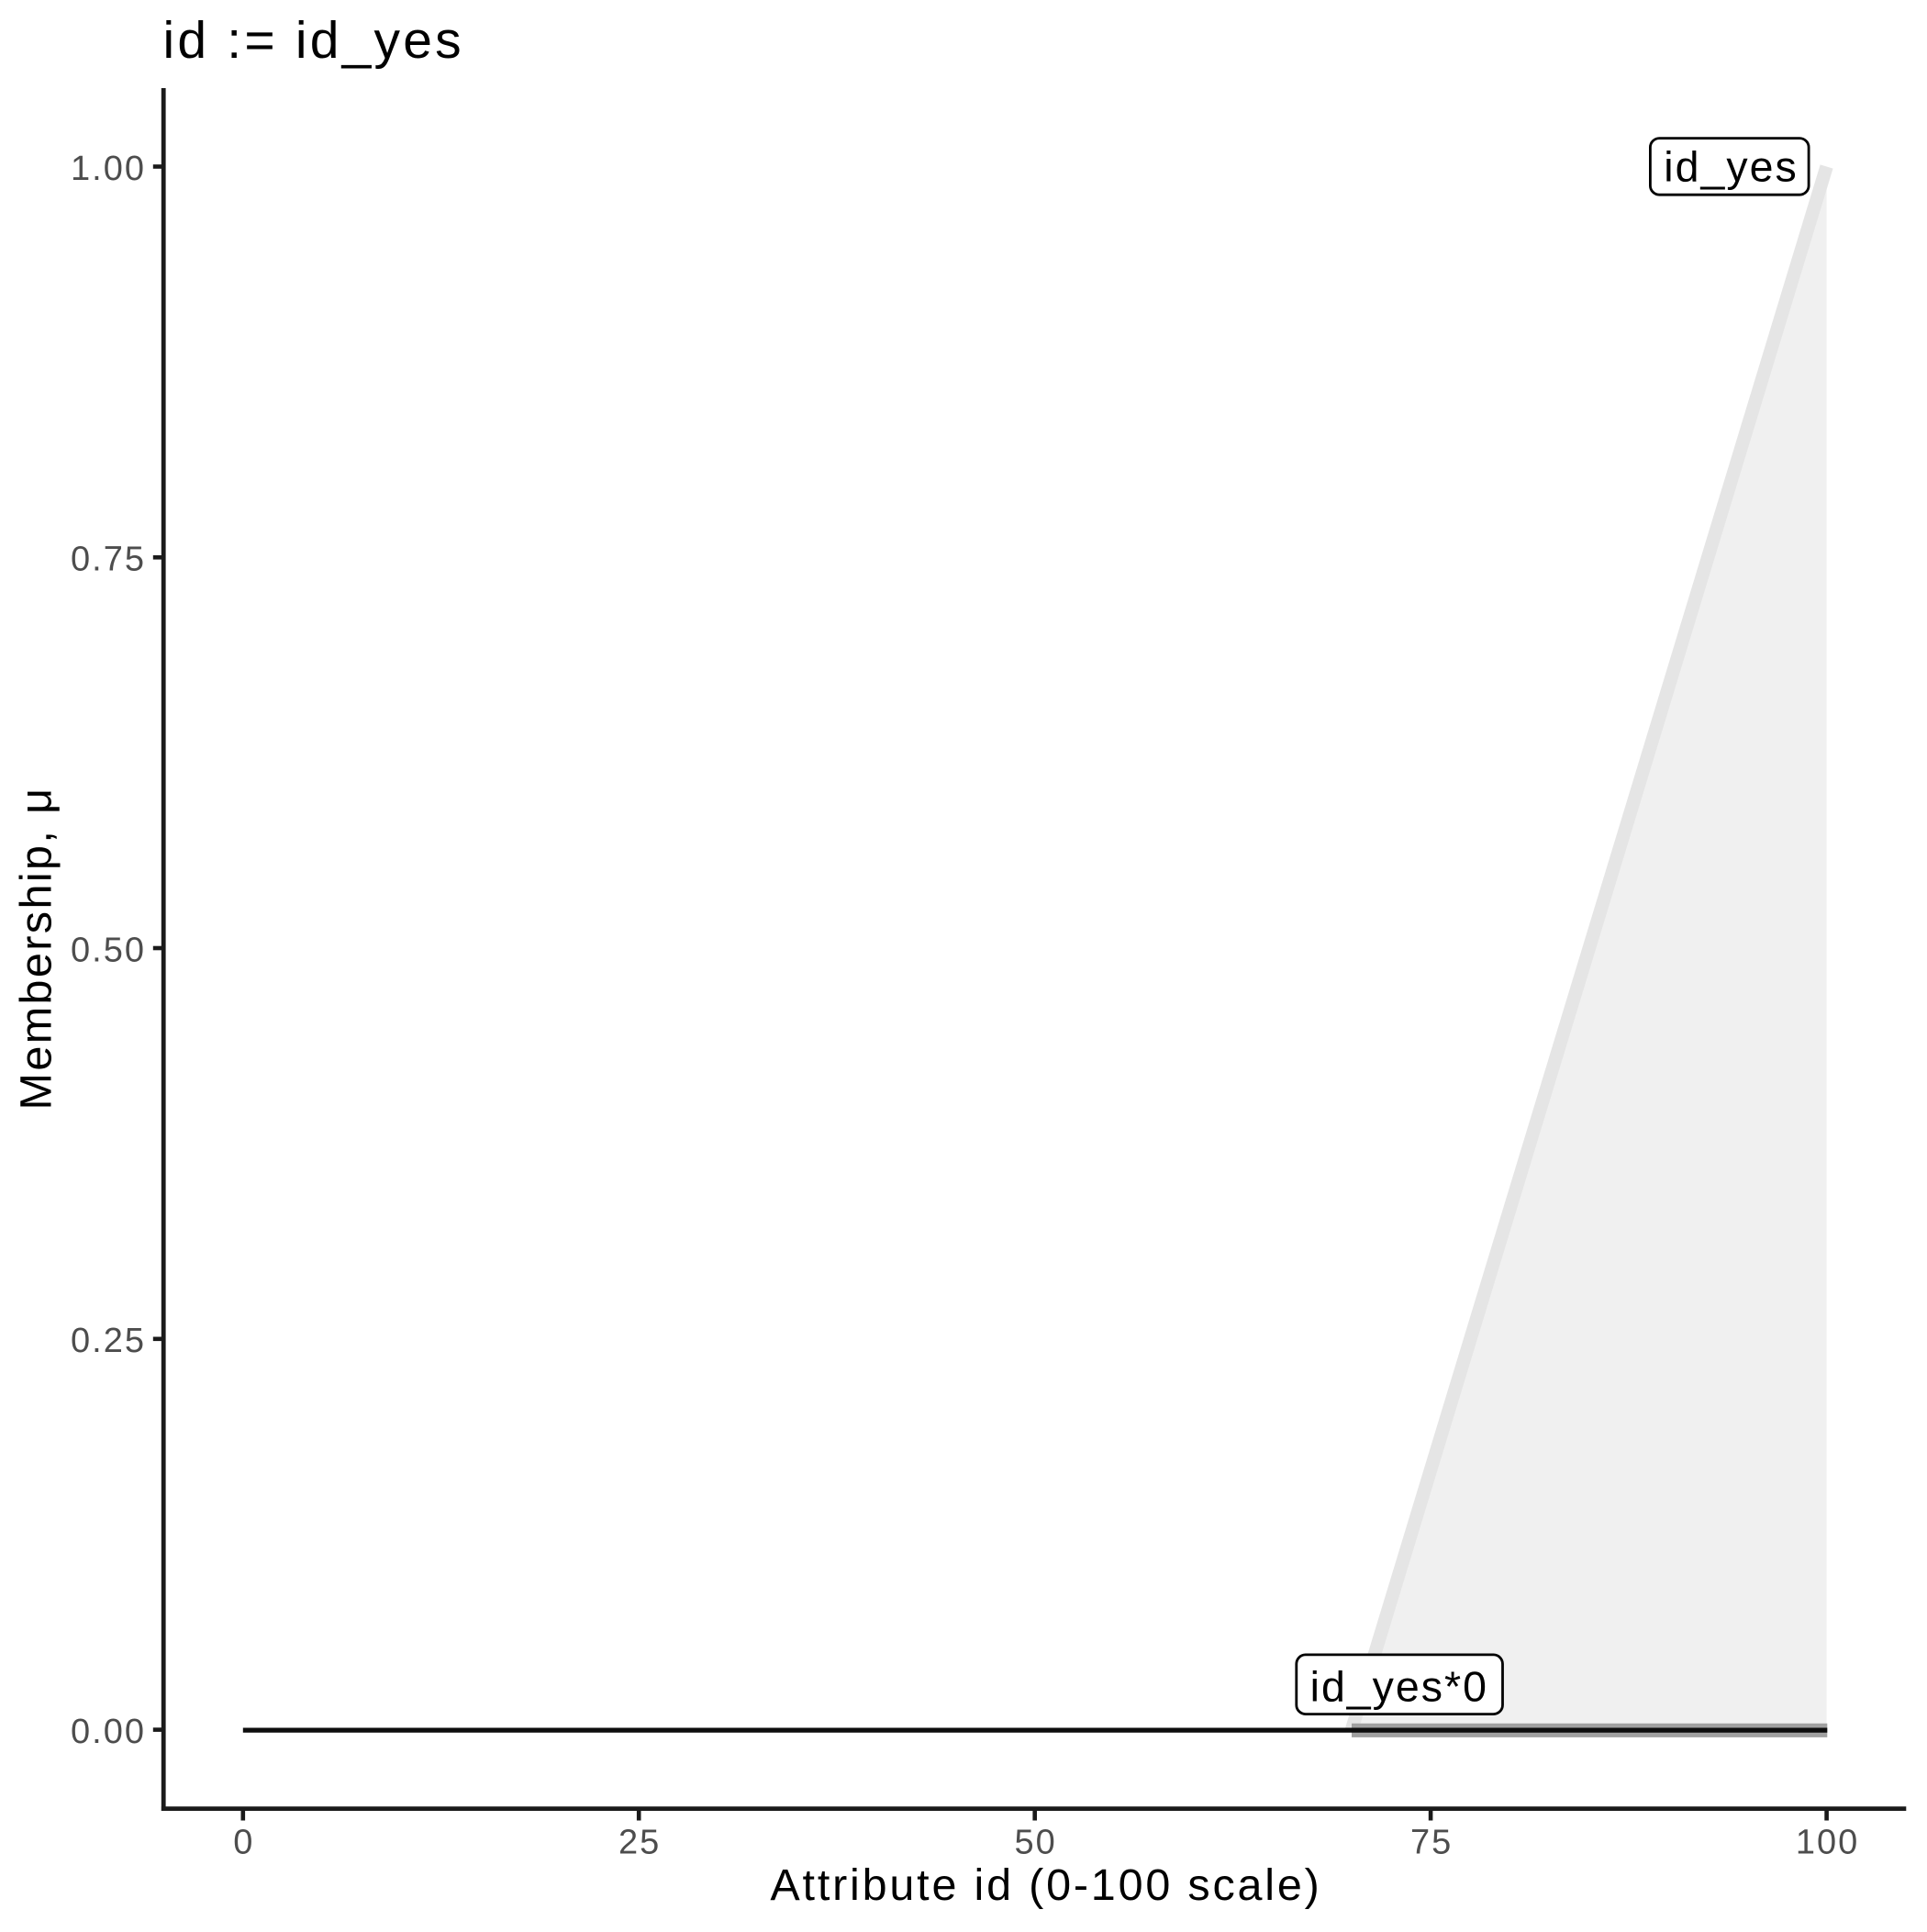 The height and width of the screenshot is (1932, 1927). Describe the element at coordinates (108, 1732) in the screenshot. I see `svg-text: 0.00` at that location.